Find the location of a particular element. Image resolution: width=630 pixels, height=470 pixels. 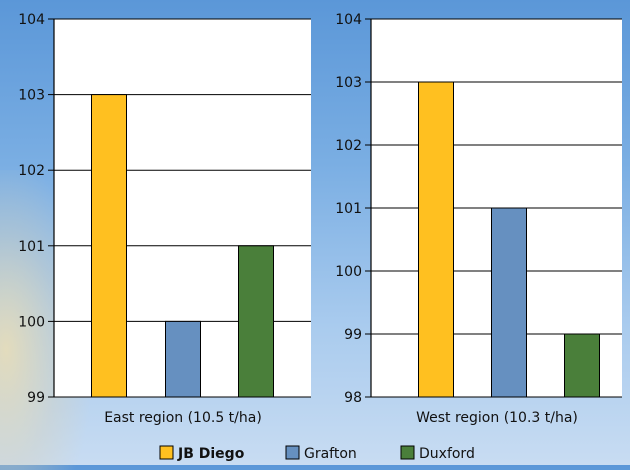

x-axis-label: East region (10.5 t/ha) is located at coordinates (183, 418).